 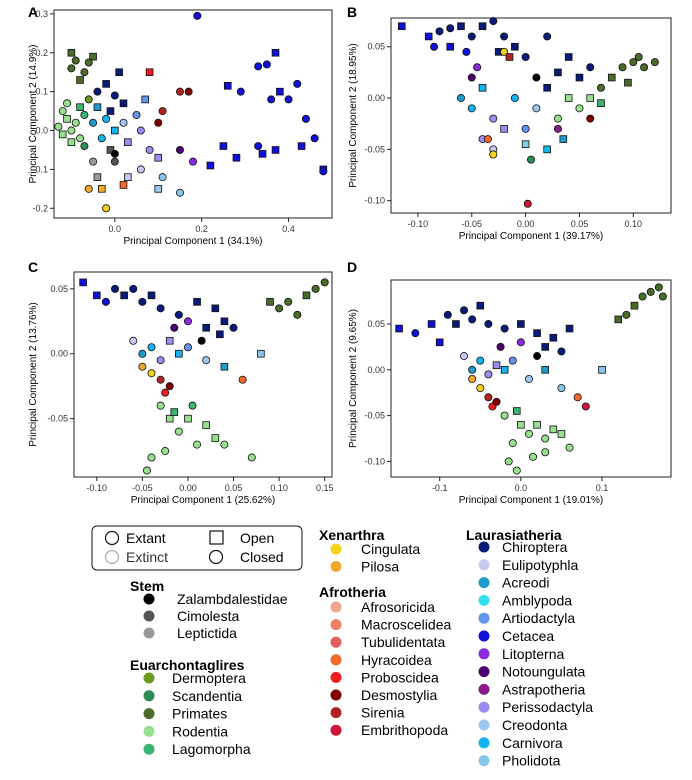 I want to click on panel-label: D, so click(x=352, y=267).